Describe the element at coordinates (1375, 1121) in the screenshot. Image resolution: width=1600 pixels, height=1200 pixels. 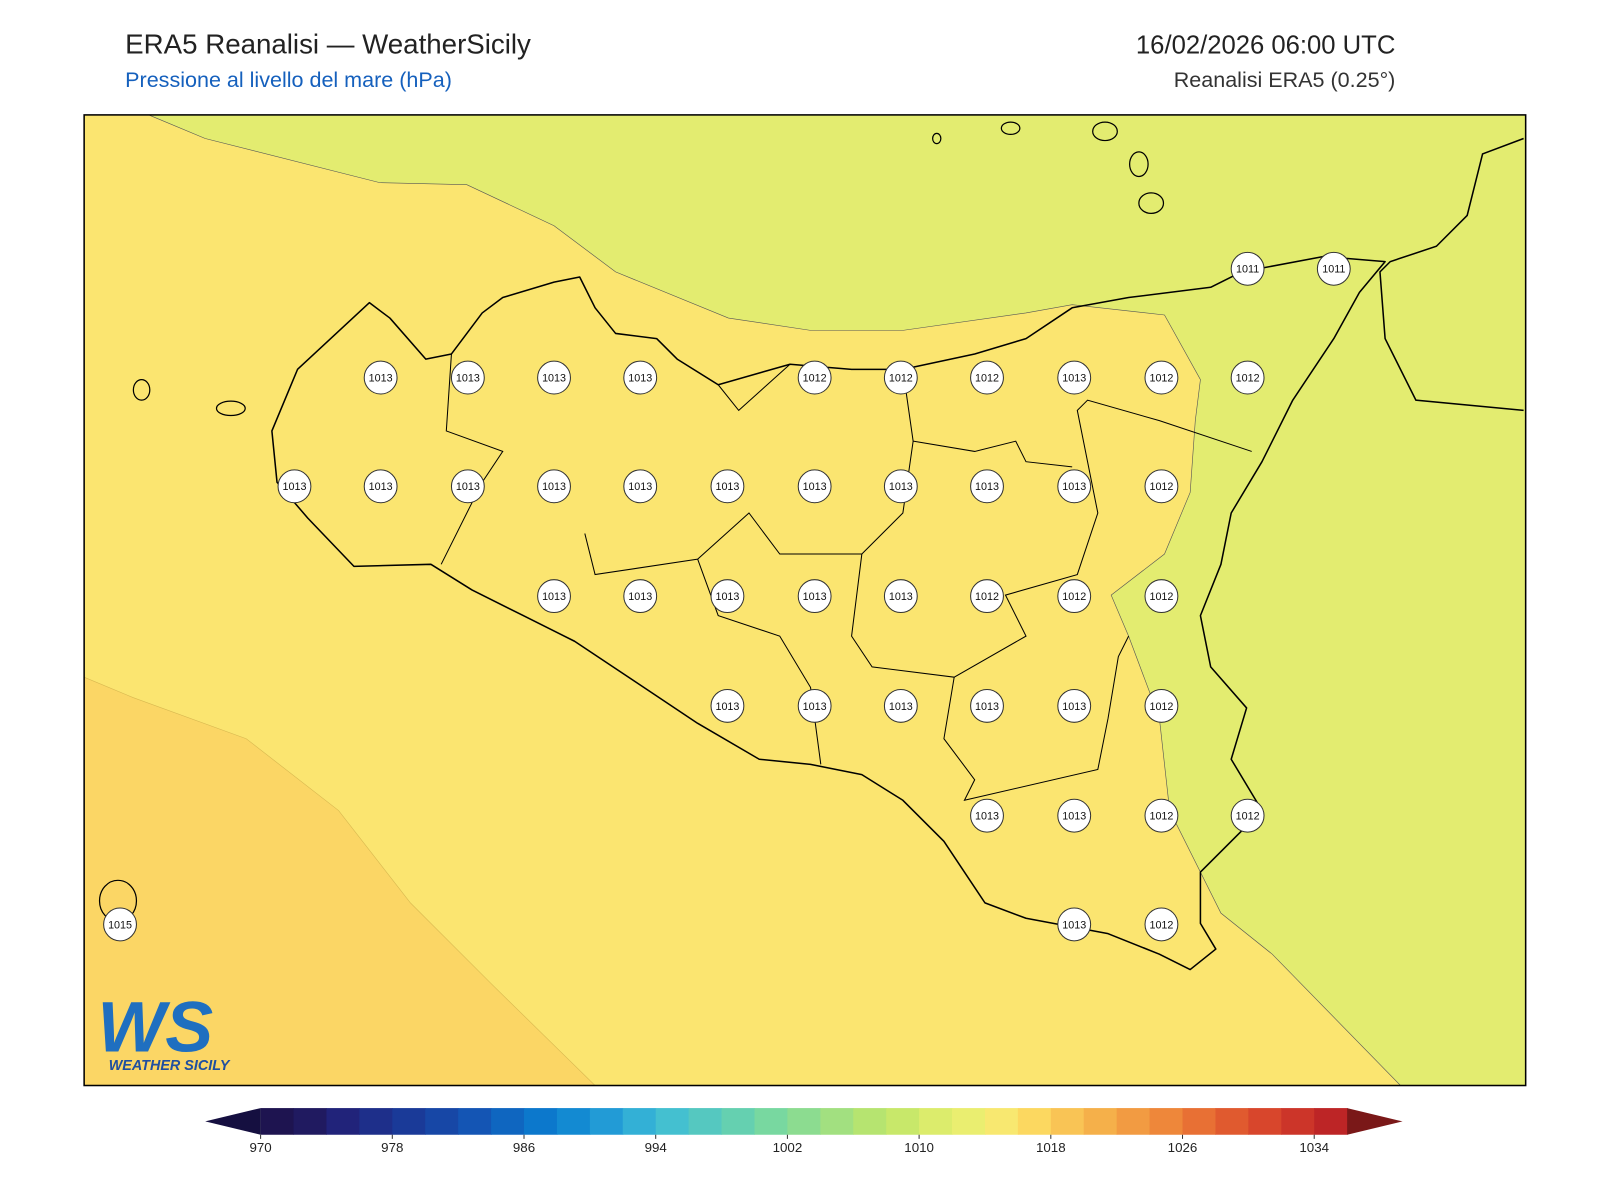
I see `colorbar-over` at that location.